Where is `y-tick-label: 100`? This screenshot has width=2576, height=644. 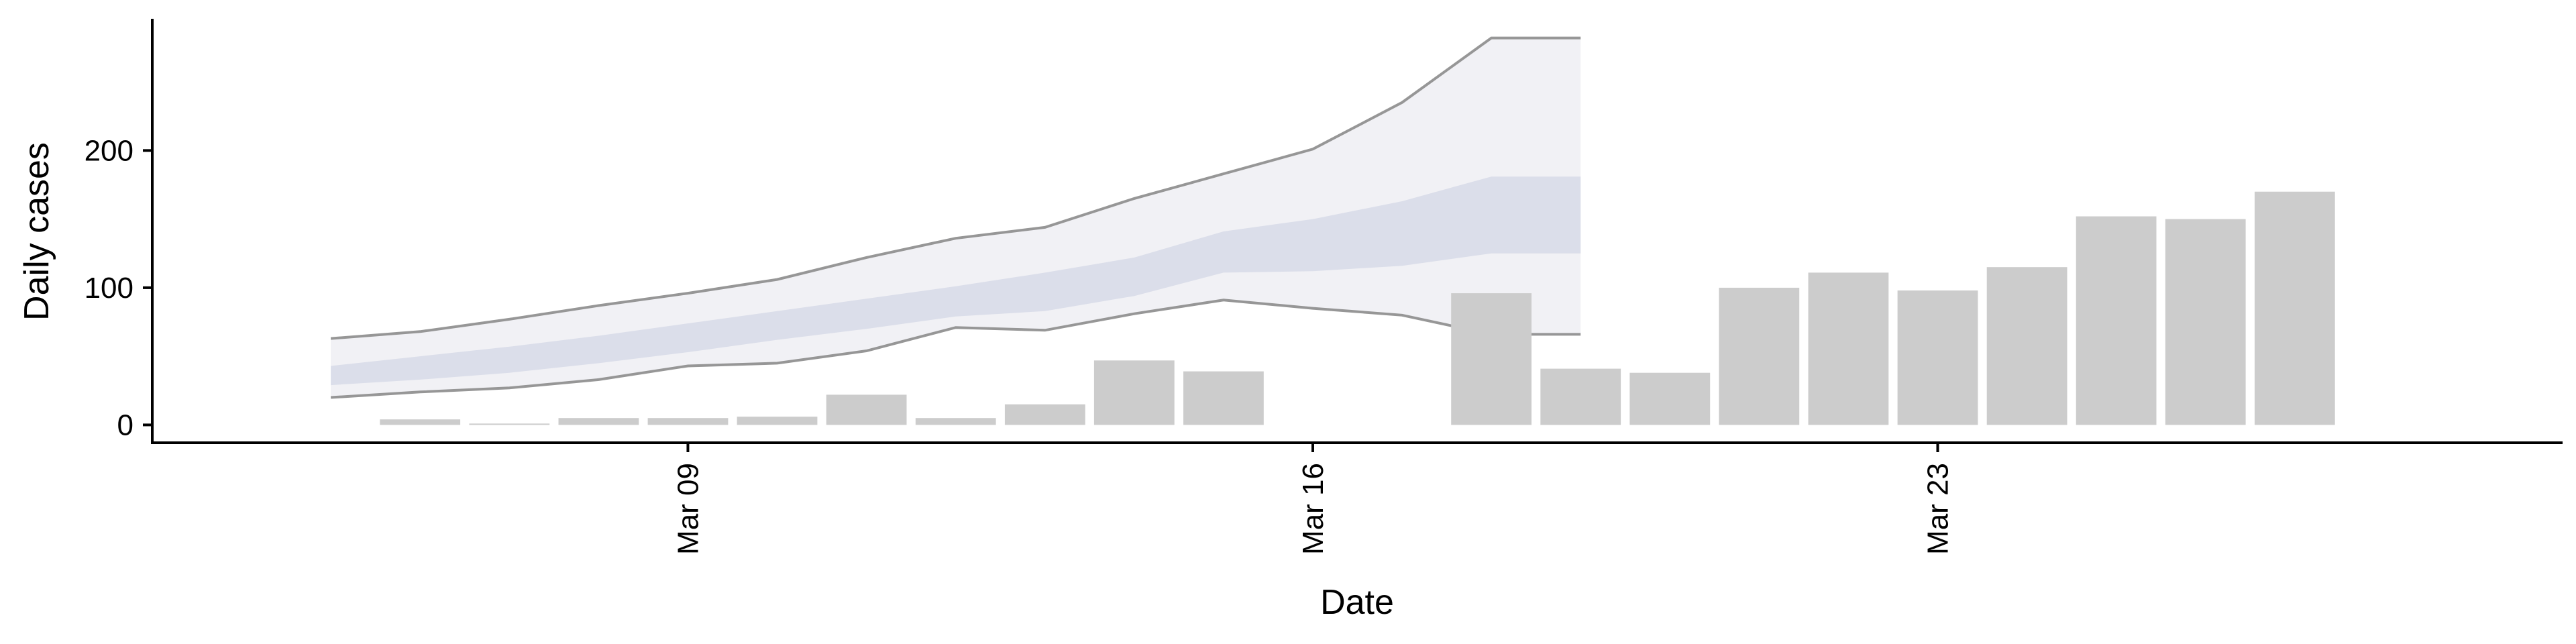 y-tick-label: 100 is located at coordinates (109, 288).